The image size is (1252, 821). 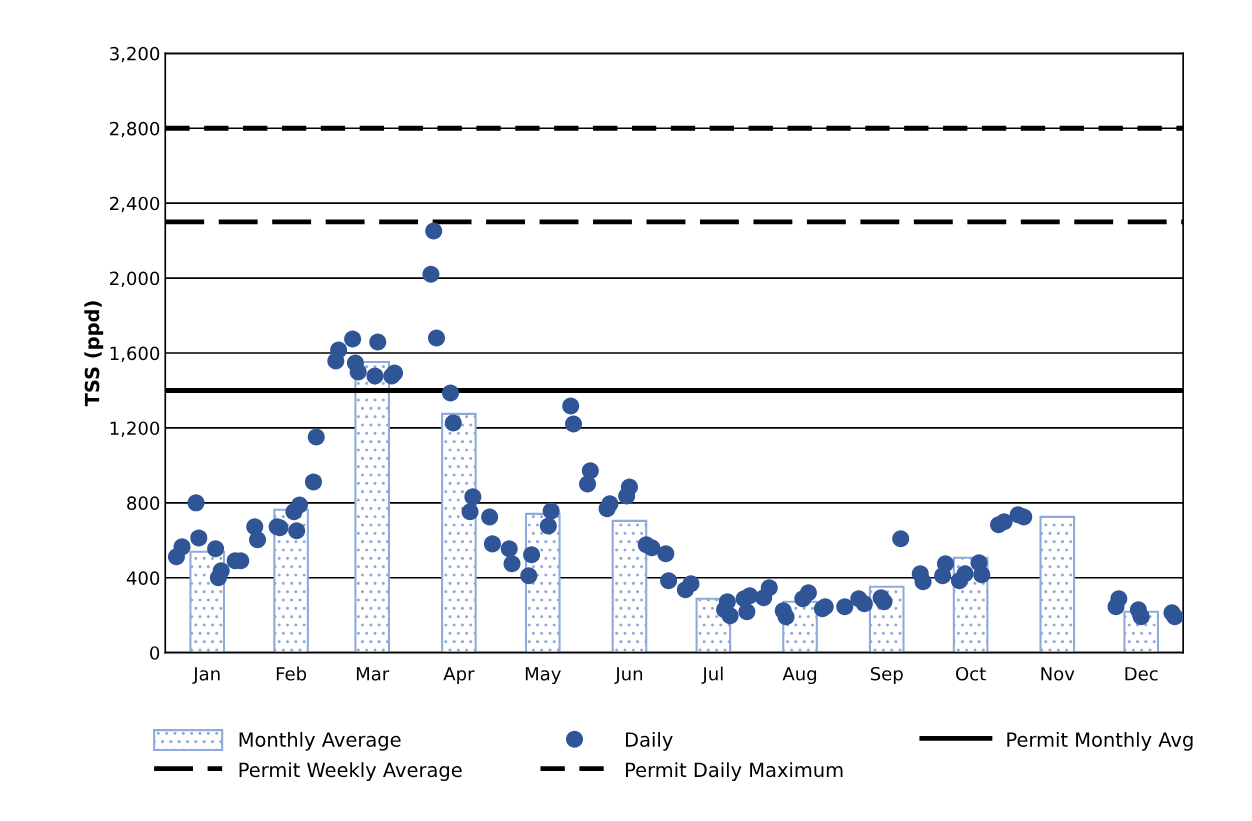 I want to click on x-tick-label: Sep, so click(x=886, y=675).